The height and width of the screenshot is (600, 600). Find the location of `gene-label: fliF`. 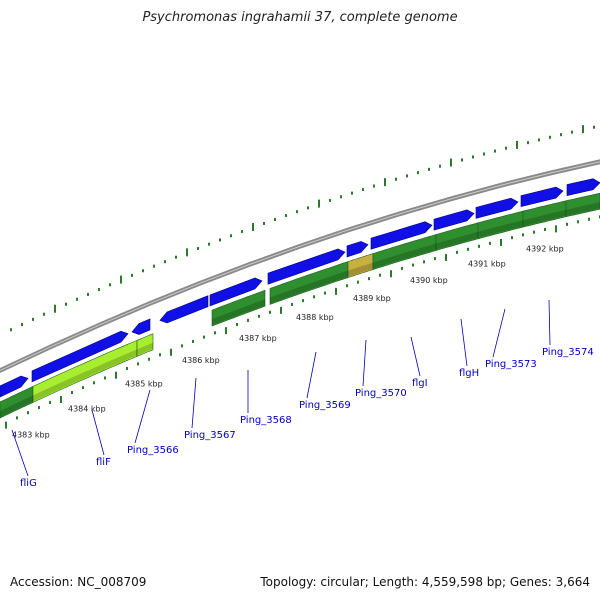

gene-label: fliF is located at coordinates (103, 462).